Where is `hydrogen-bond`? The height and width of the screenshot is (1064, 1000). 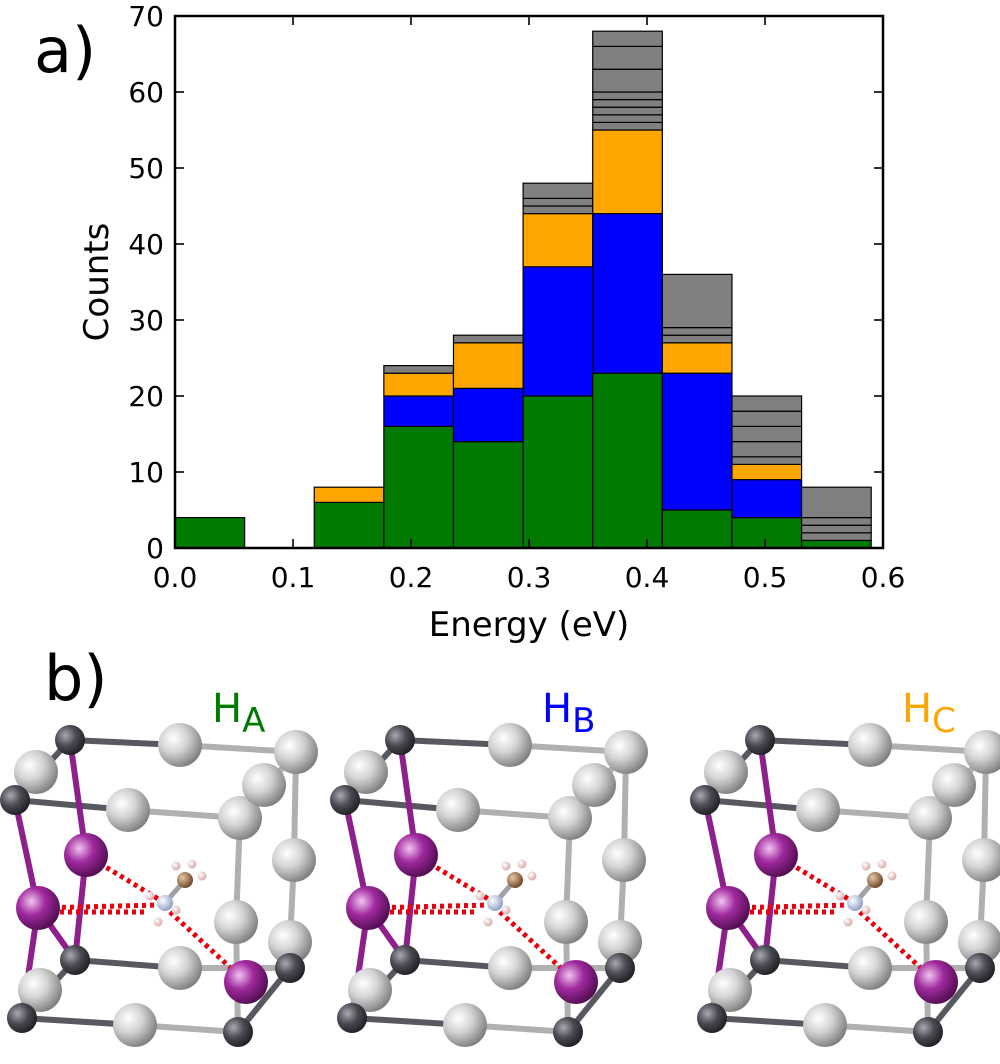
hydrogen-bond is located at coordinates (898, 947).